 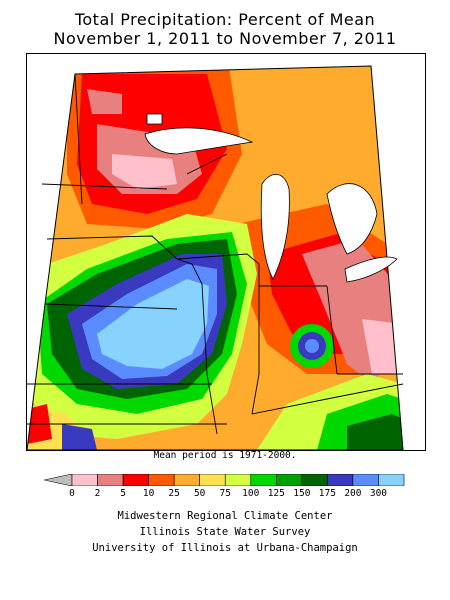 I want to click on legend-tick-150: 150, so click(x=302, y=493).